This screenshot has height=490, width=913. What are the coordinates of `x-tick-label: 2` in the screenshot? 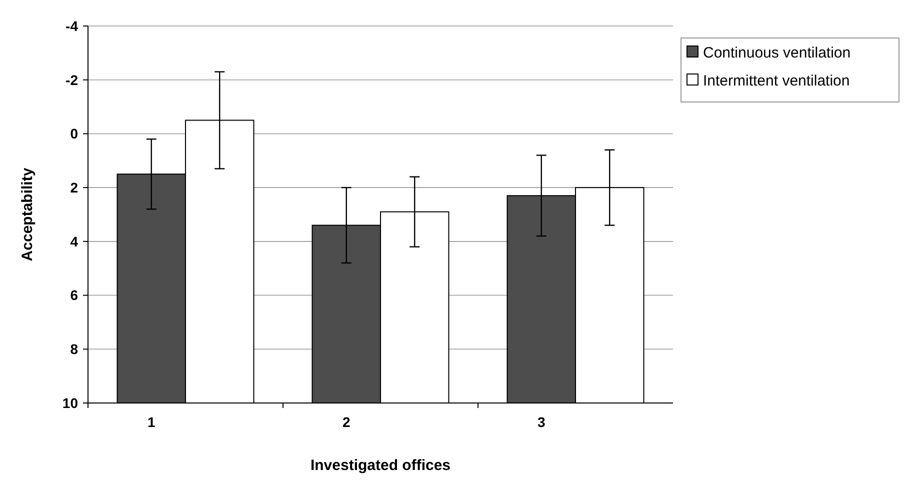 It's located at (346, 422).